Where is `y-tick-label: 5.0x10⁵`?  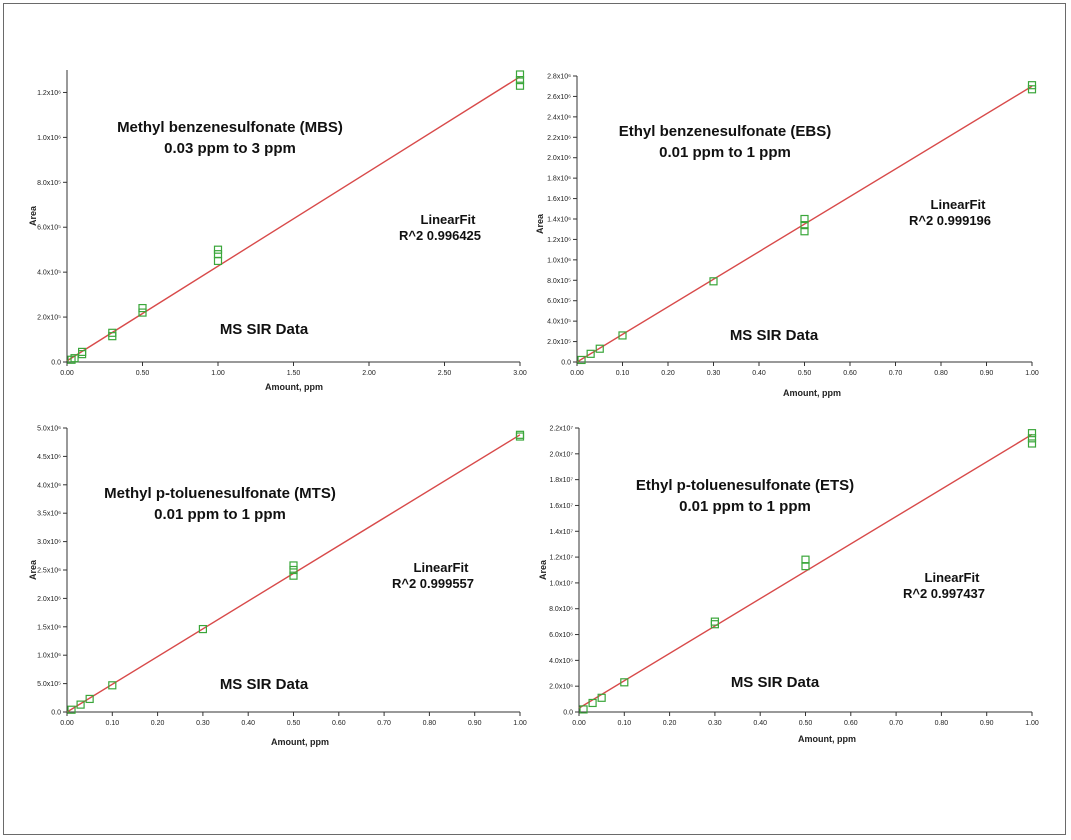
y-tick-label: 5.0x10⁵ is located at coordinates (49, 684).